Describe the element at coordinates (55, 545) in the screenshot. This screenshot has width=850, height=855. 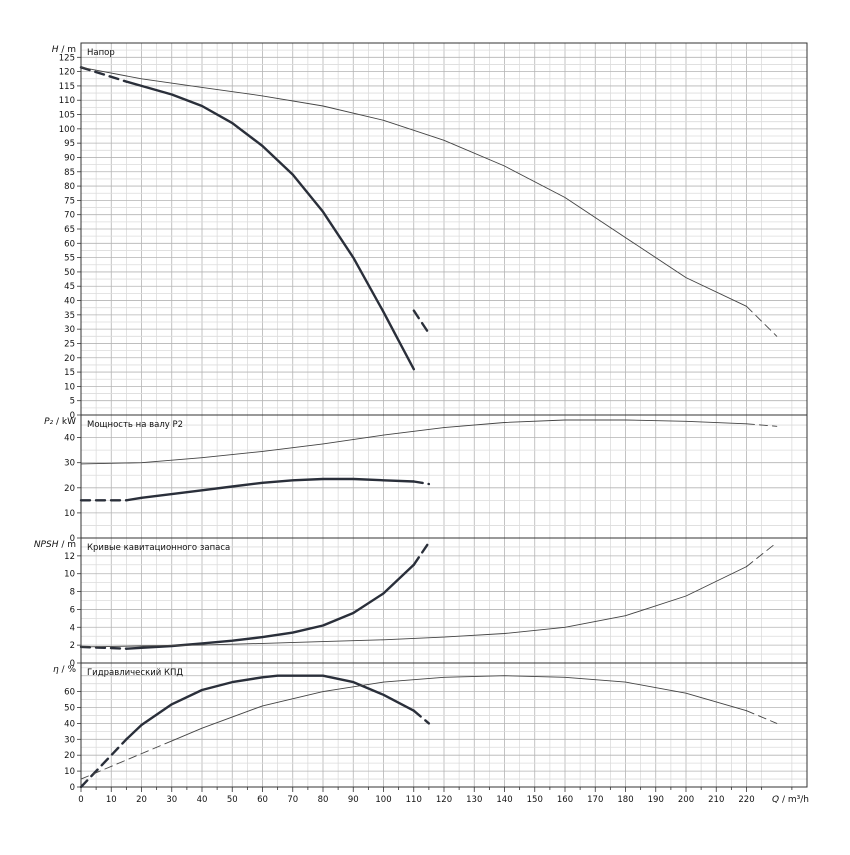
I see `y-axis-label: NPSH / m` at that location.